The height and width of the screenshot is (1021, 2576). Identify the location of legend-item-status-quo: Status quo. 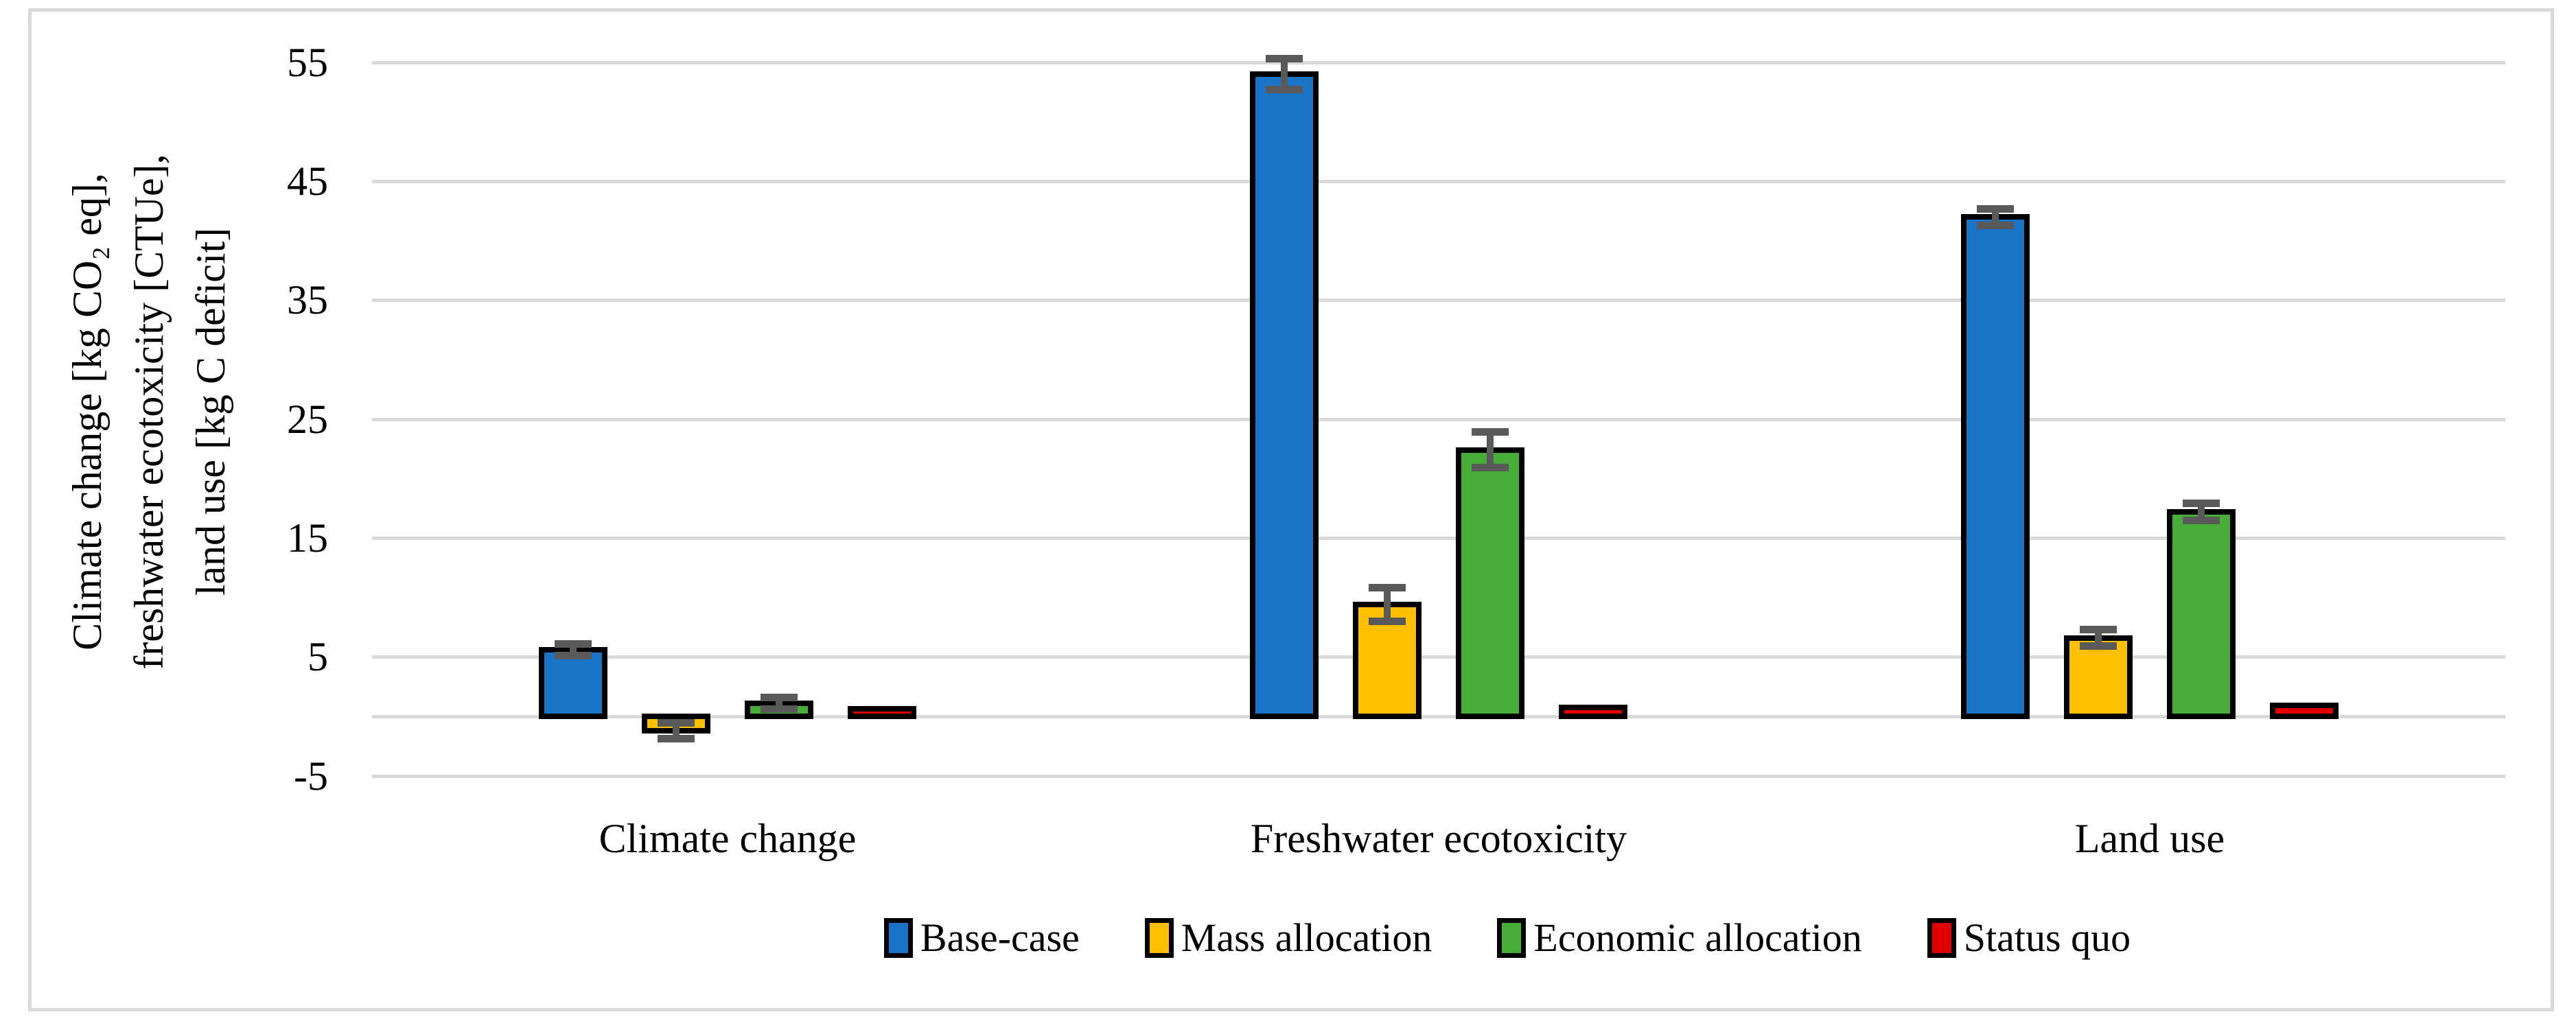
(2029, 938).